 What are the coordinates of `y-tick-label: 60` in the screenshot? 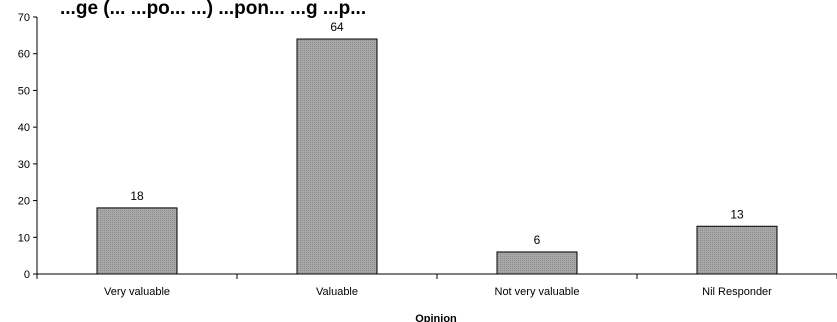 It's located at (24, 55).